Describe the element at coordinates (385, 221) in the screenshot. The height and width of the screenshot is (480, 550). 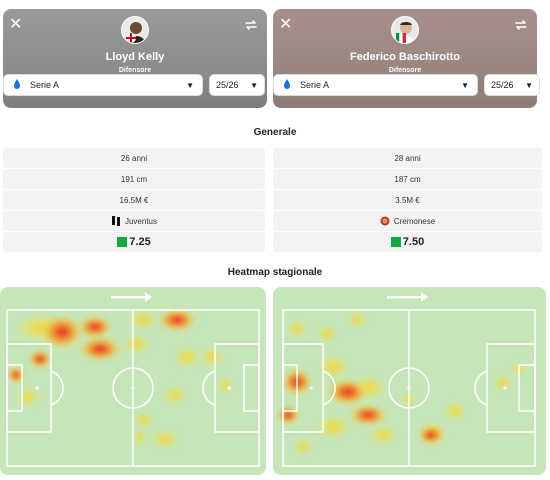
I see `cremonese-logo-icon` at that location.